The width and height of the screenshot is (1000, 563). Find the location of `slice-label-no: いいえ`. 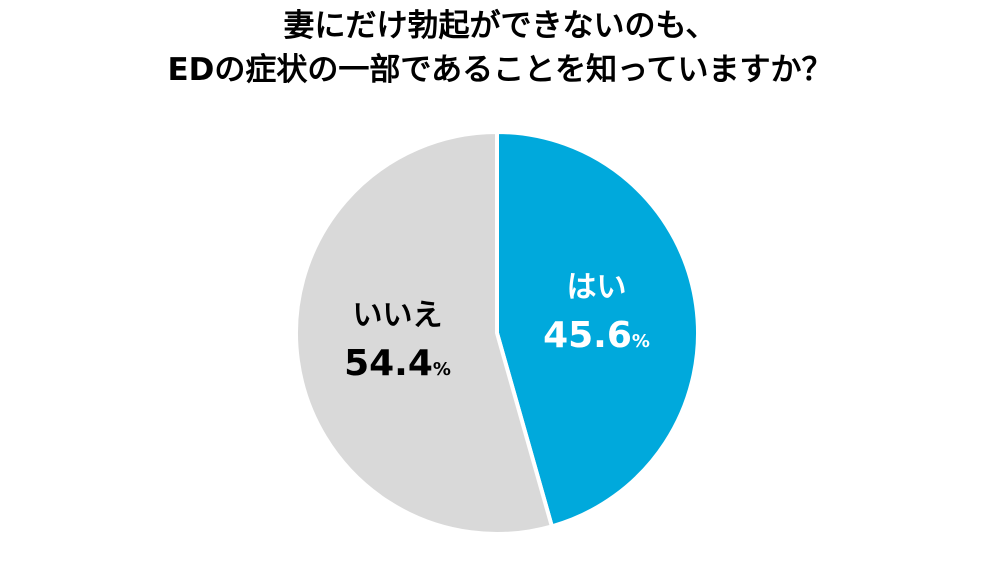

slice-label-no: いいえ is located at coordinates (398, 315).